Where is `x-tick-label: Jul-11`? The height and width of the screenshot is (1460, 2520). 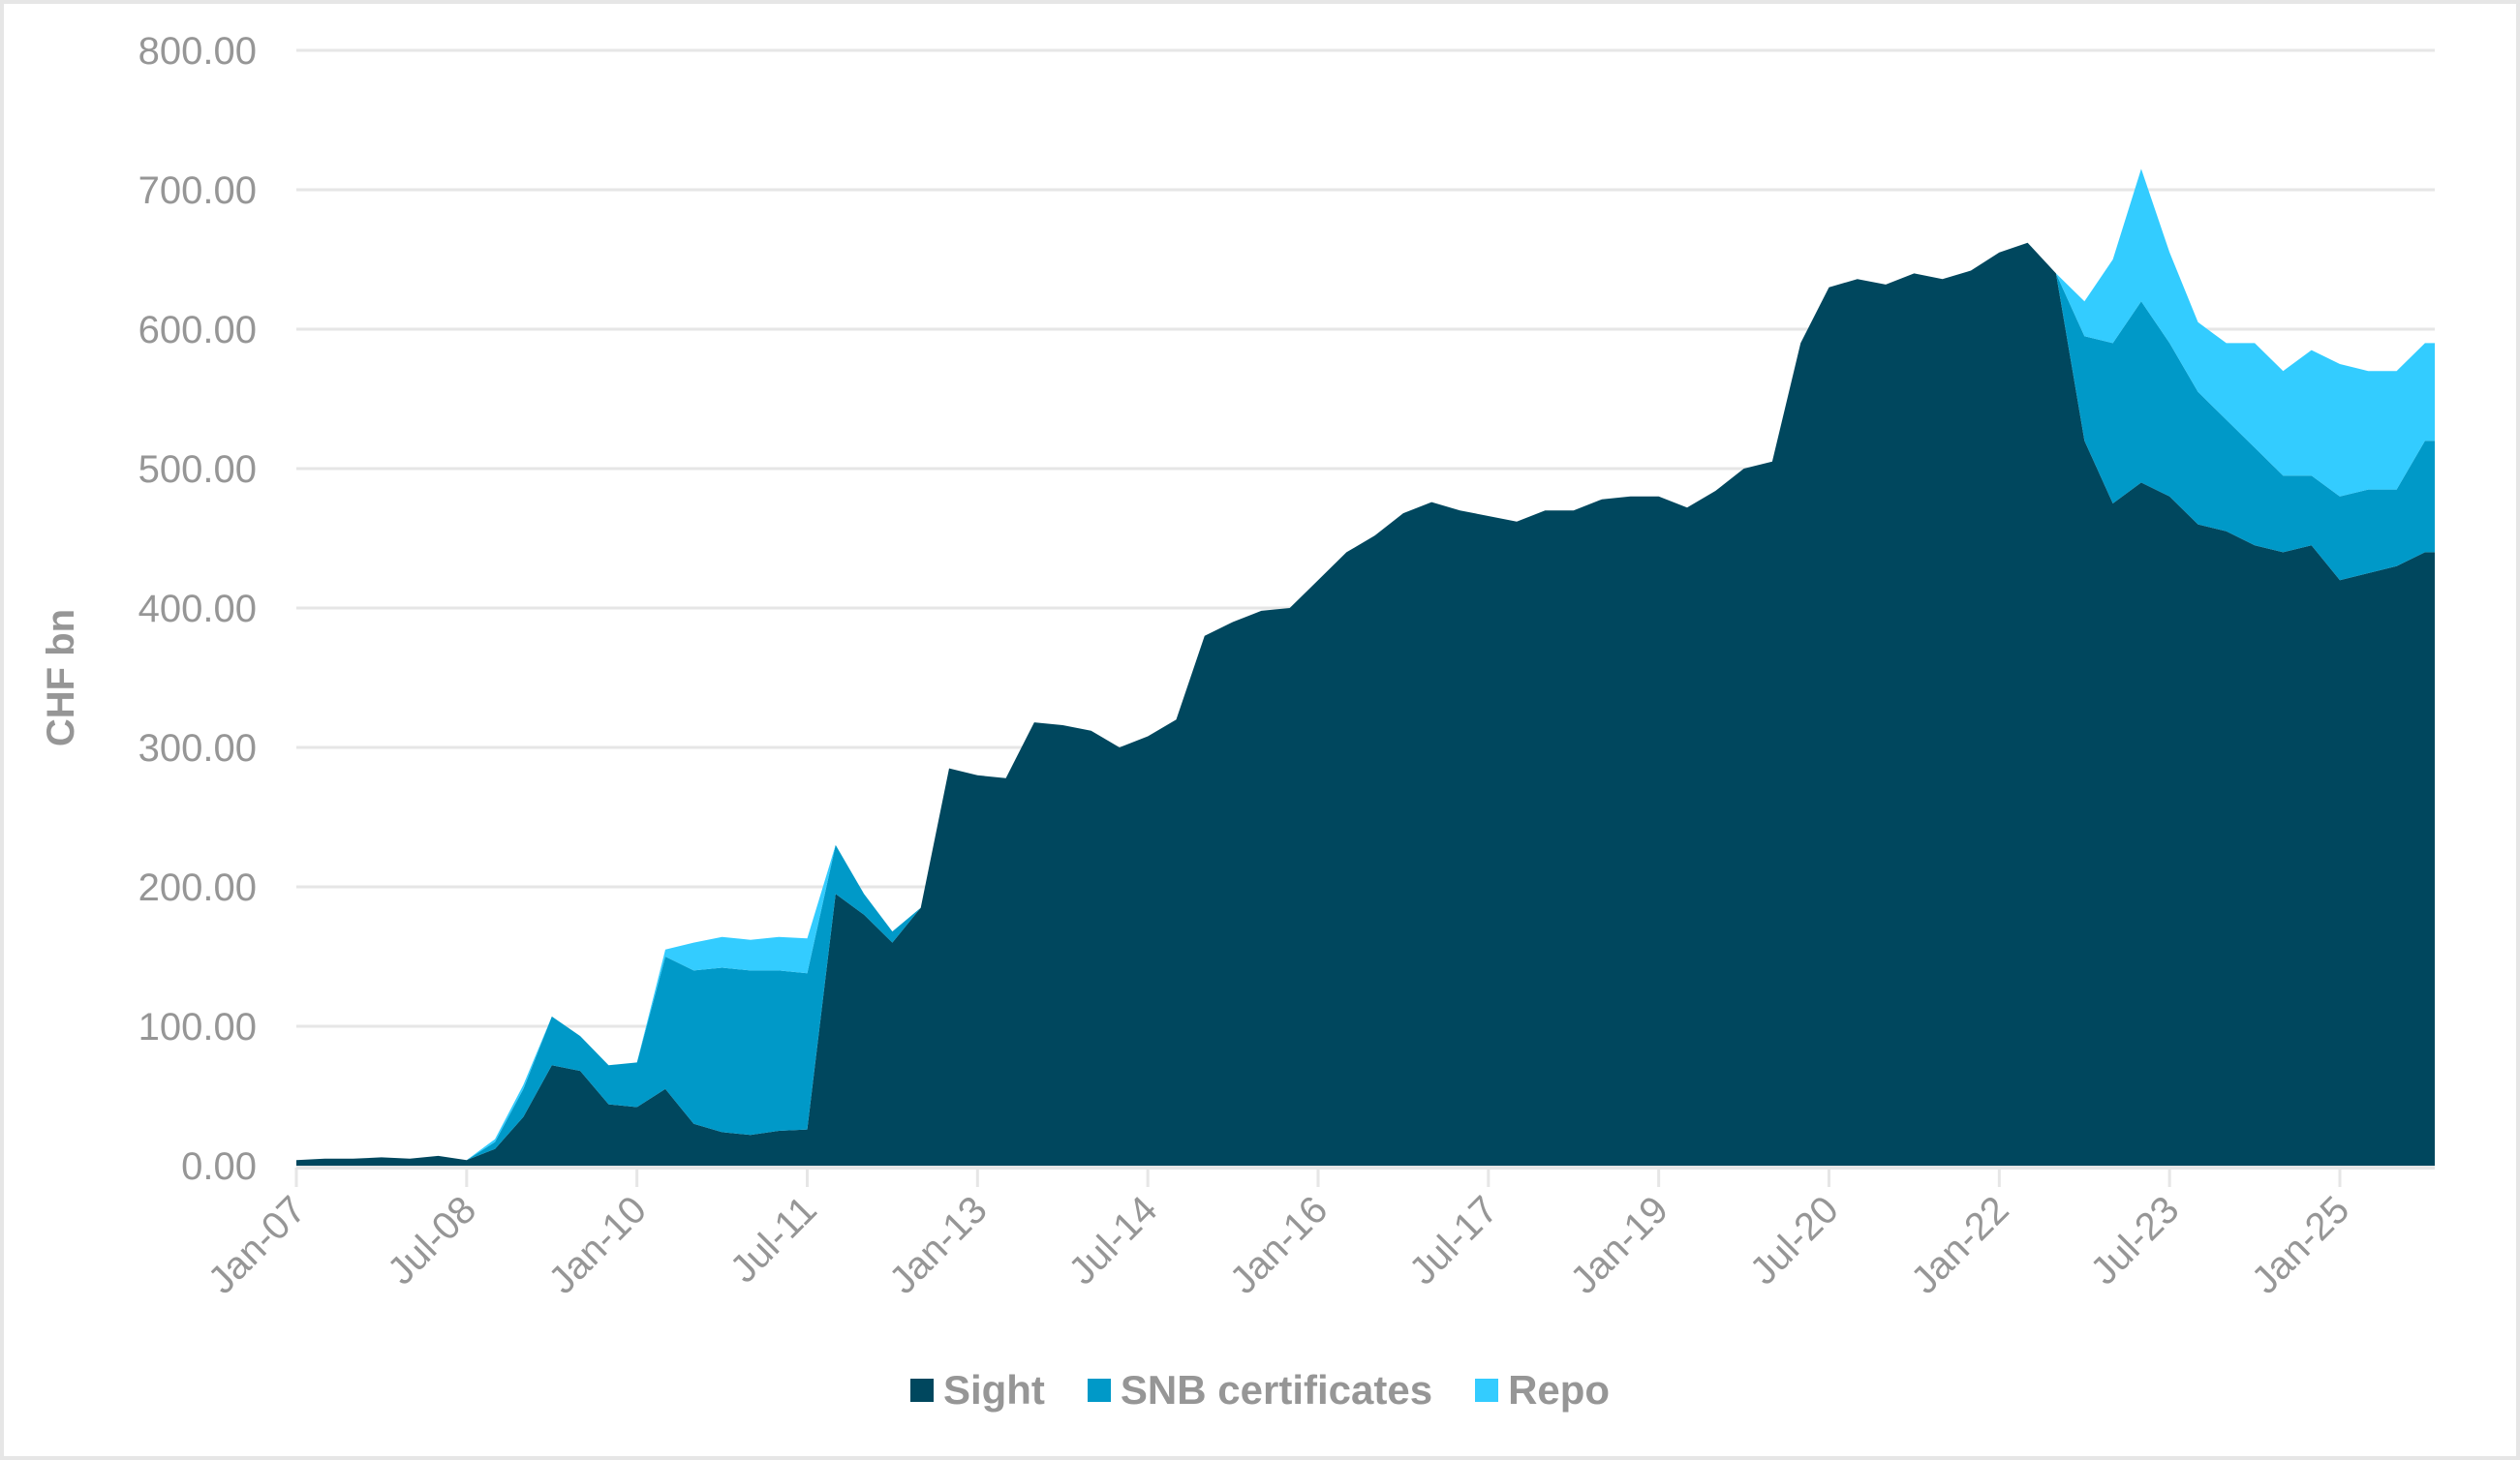 x-tick-label: Jul-11 is located at coordinates (773, 1240).